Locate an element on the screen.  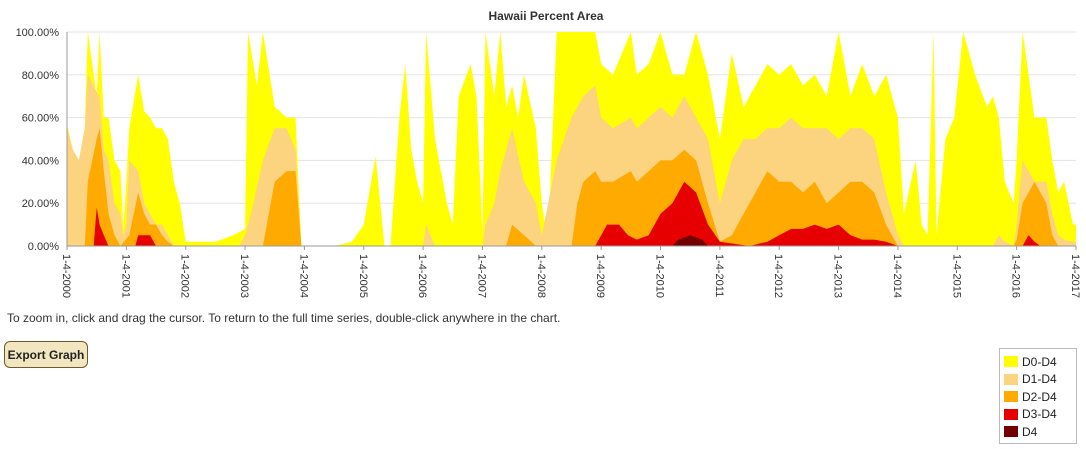
x-tick-label: 1-4-2002 is located at coordinates (185, 276).